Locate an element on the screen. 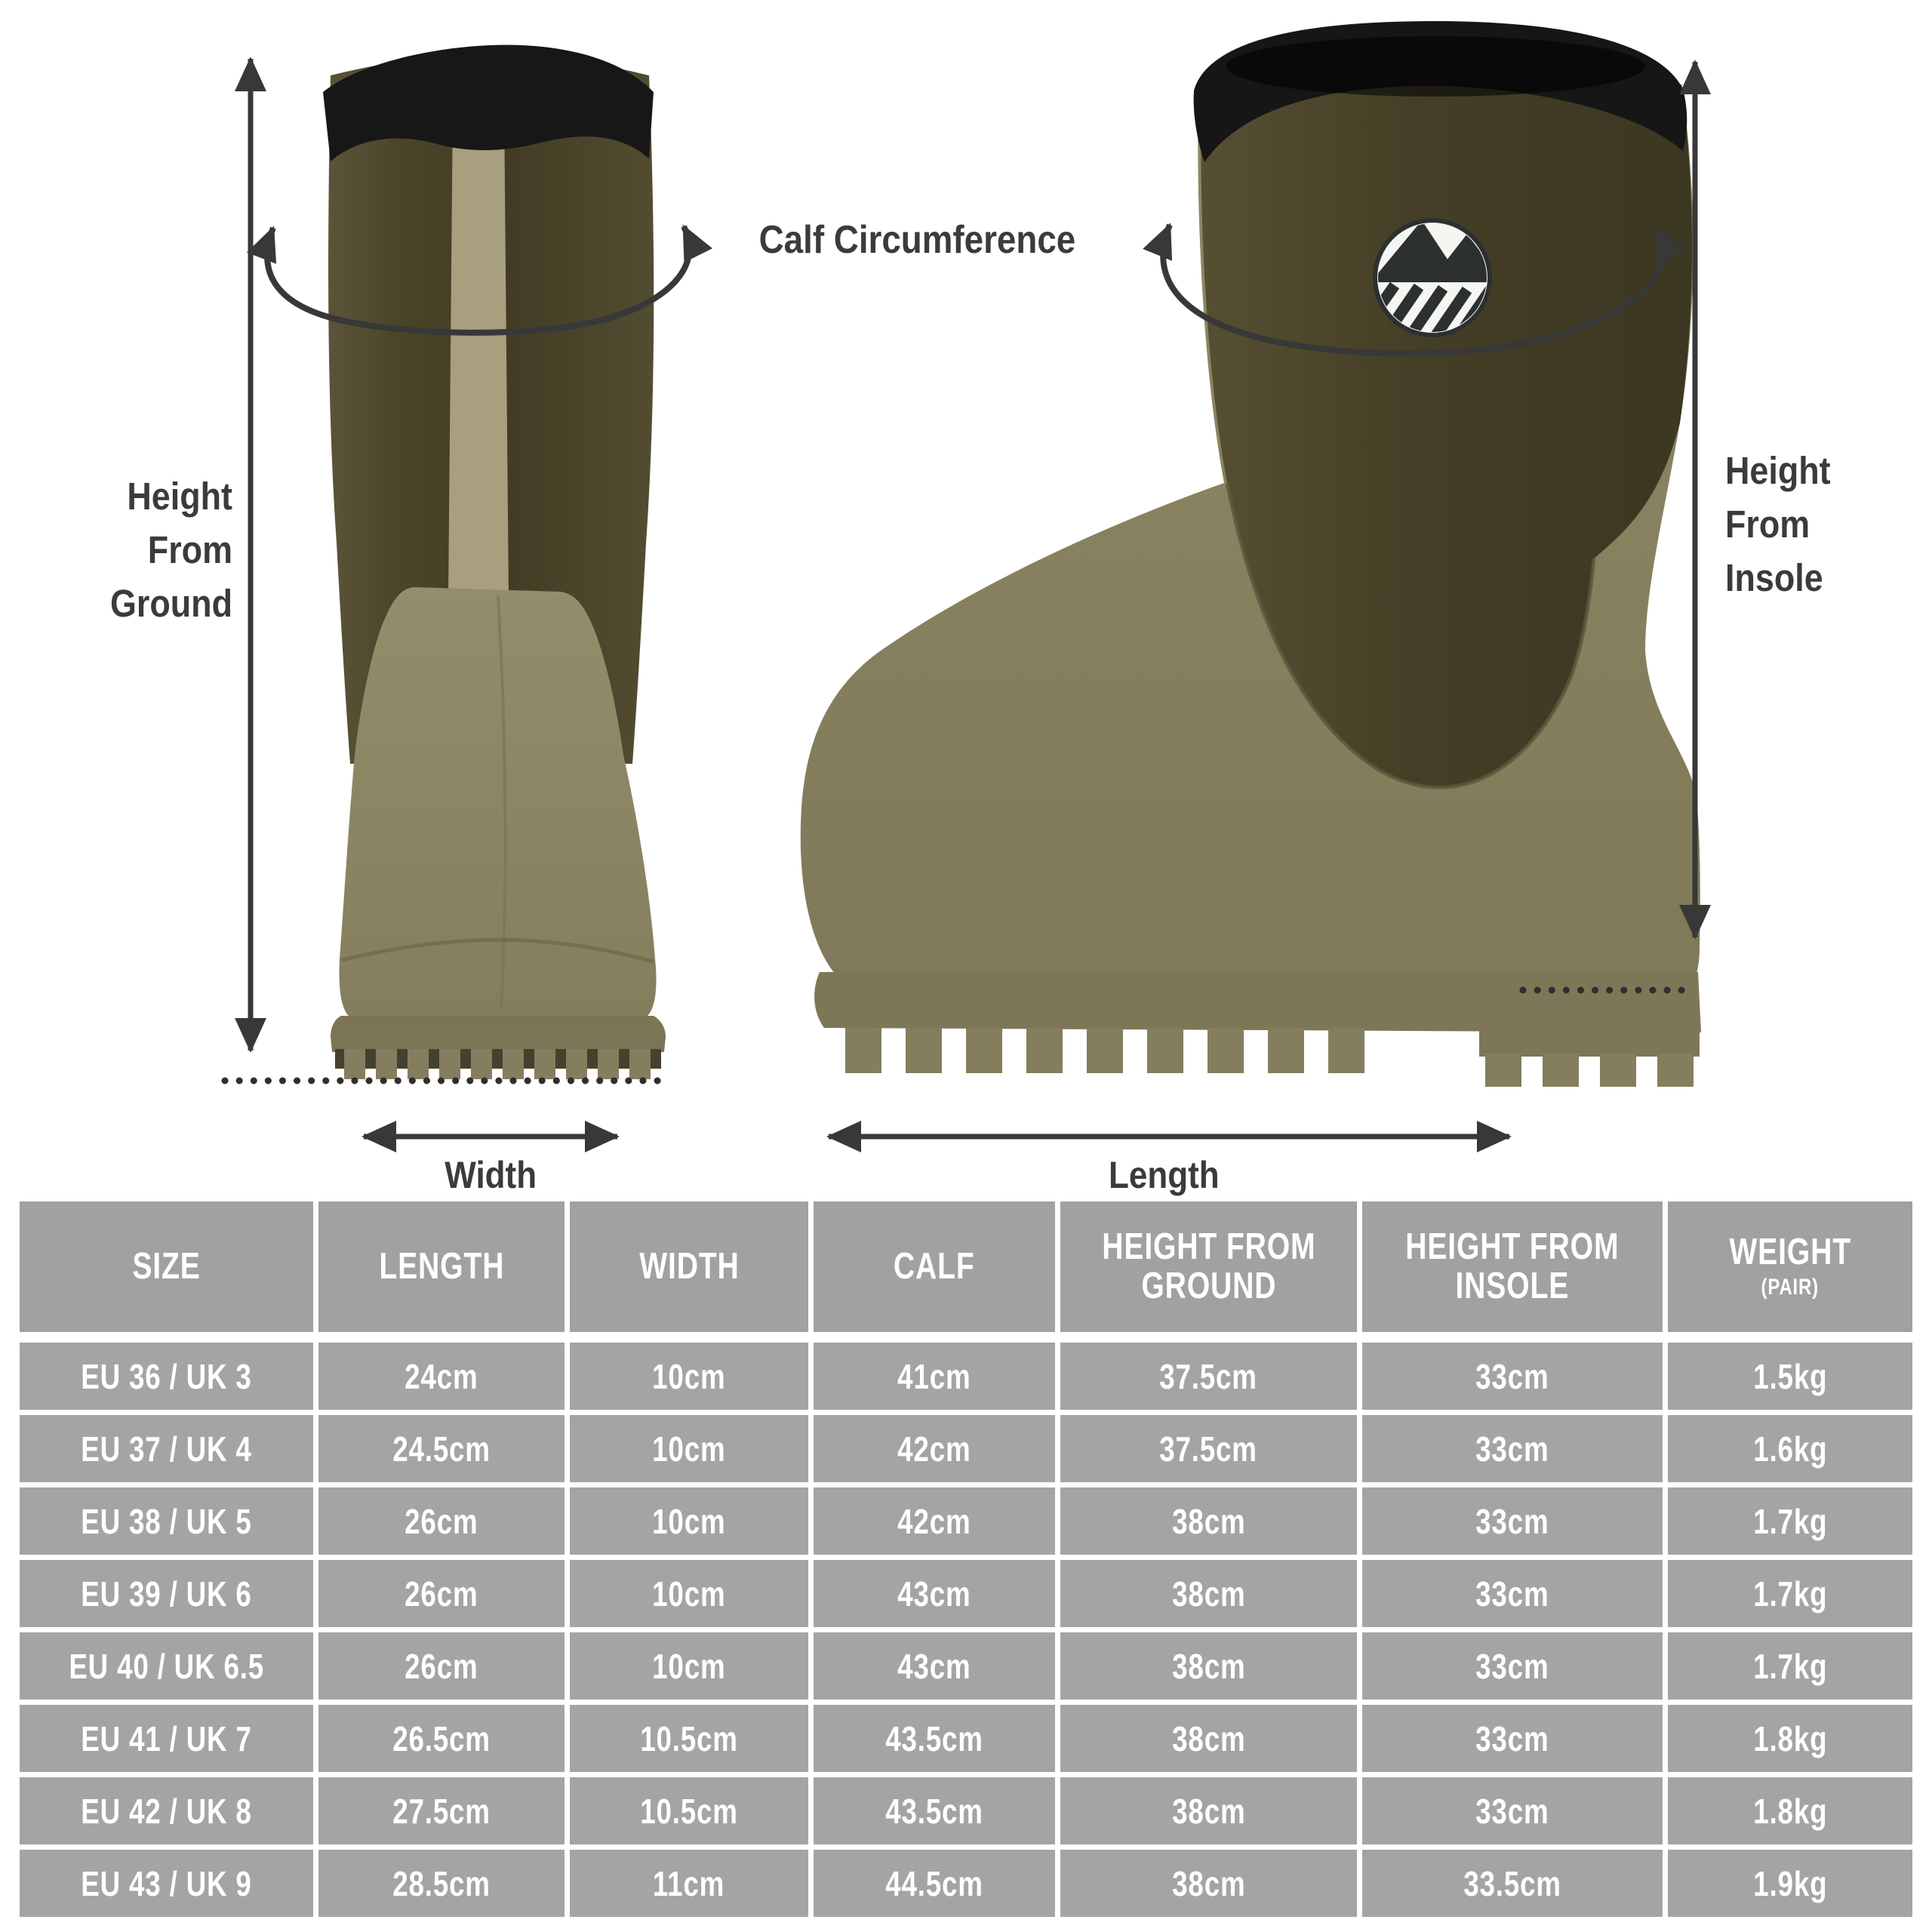 This screenshot has height=1932, width=1932. boot-side-tread-lugs is located at coordinates (1269, 1057).